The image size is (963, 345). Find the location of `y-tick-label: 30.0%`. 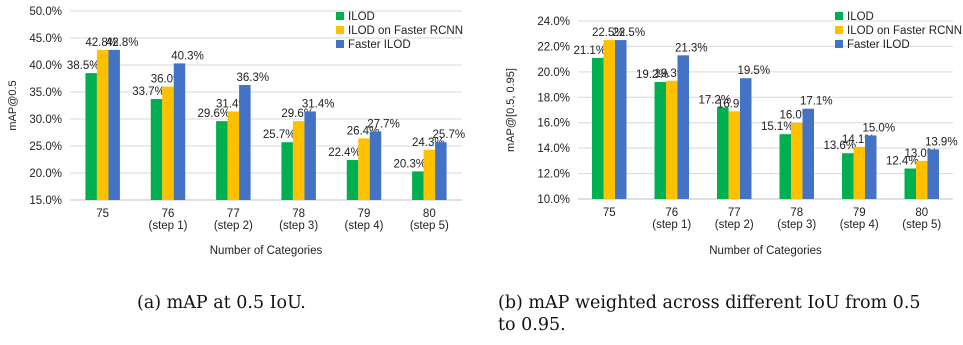

y-tick-label: 30.0% is located at coordinates (45, 120).